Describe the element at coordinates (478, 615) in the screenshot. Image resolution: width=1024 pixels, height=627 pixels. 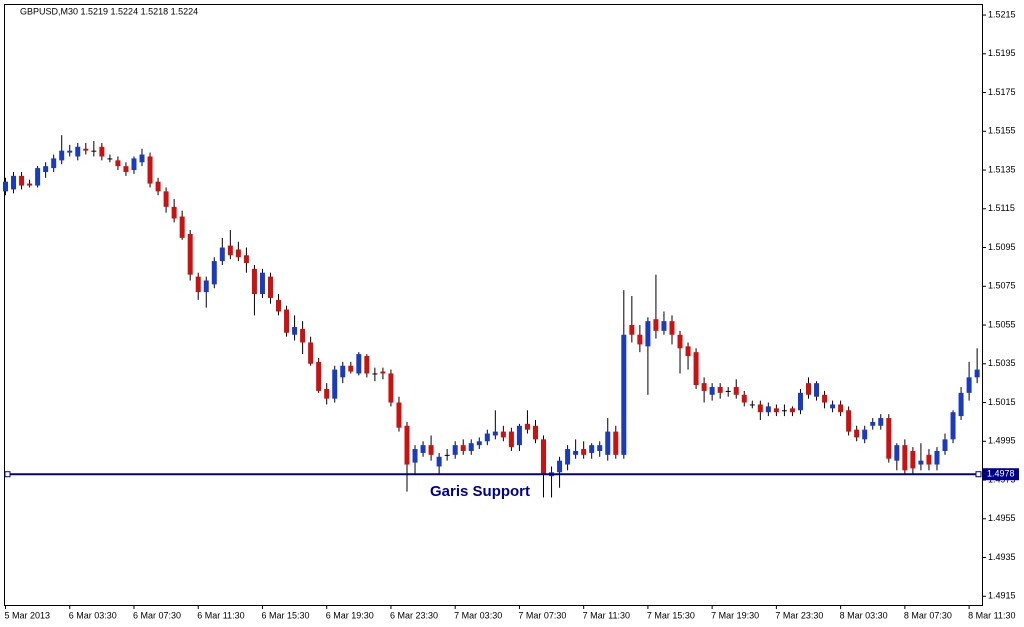
I see `x-tick-label: 7 Mar 03:30` at that location.